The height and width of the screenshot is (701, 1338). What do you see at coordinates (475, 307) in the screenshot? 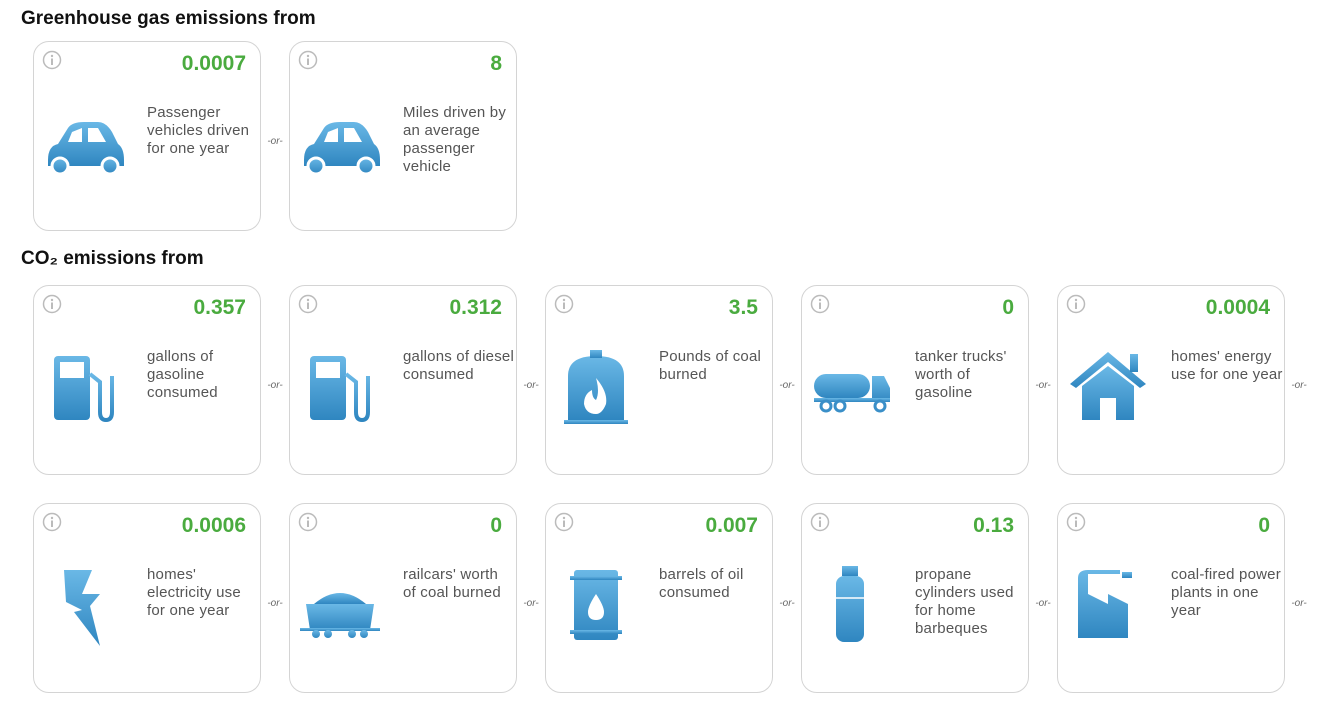
I see `result-value: 0.312` at bounding box center [475, 307].